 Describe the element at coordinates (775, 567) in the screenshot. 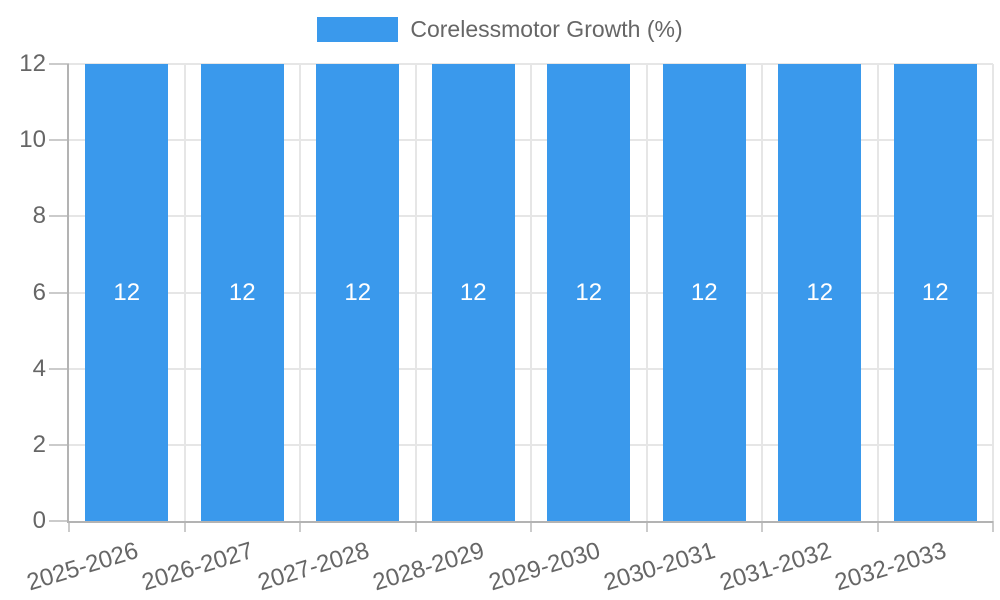

I see `x-axis-tick-label: 2031-2032` at that location.